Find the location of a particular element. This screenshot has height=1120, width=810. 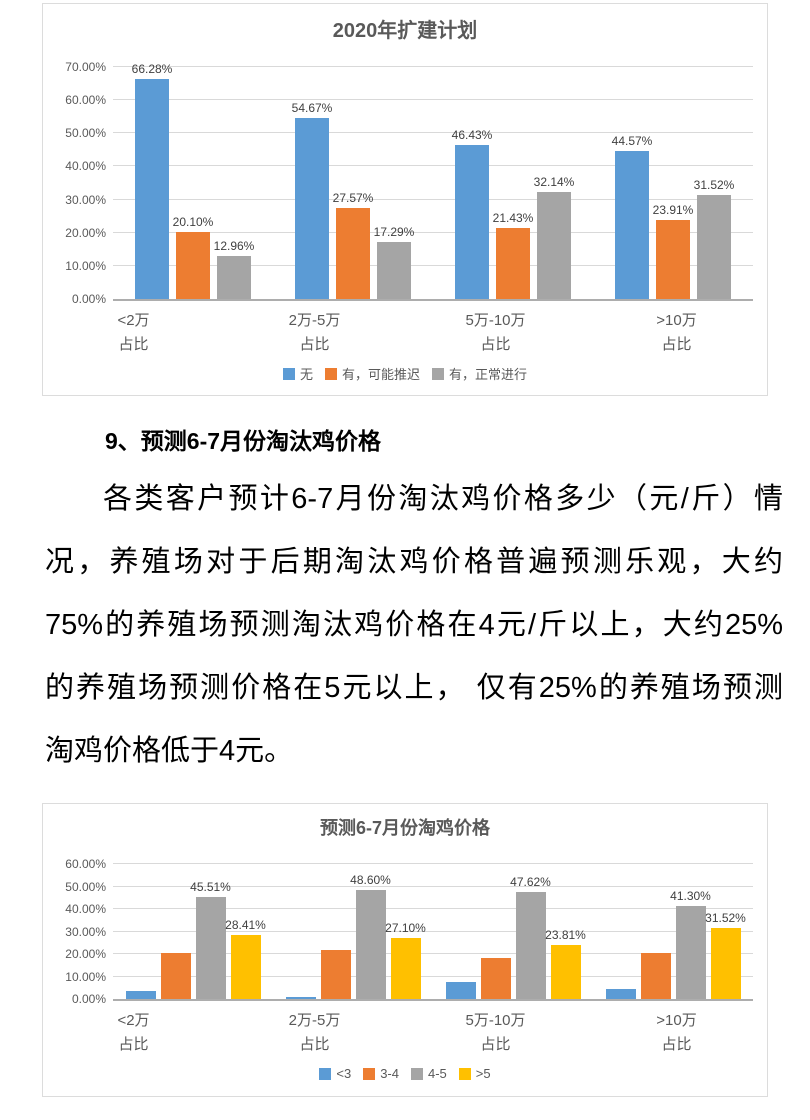

x-axis-category-label: >10万 占比 is located at coordinates (676, 333).